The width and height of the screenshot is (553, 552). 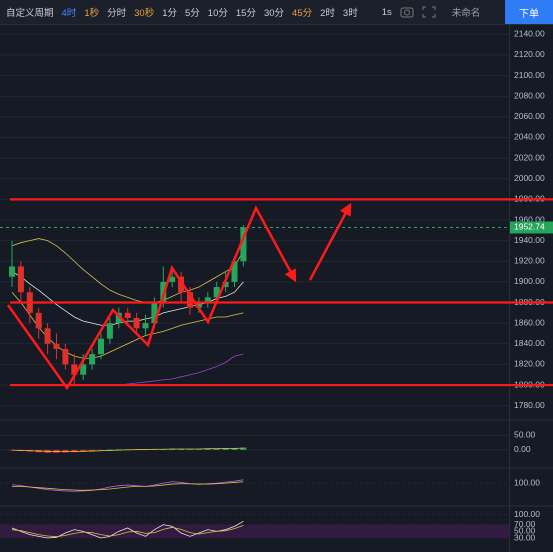 What do you see at coordinates (245, 13) in the screenshot?
I see `period-tab: 15分` at bounding box center [245, 13].